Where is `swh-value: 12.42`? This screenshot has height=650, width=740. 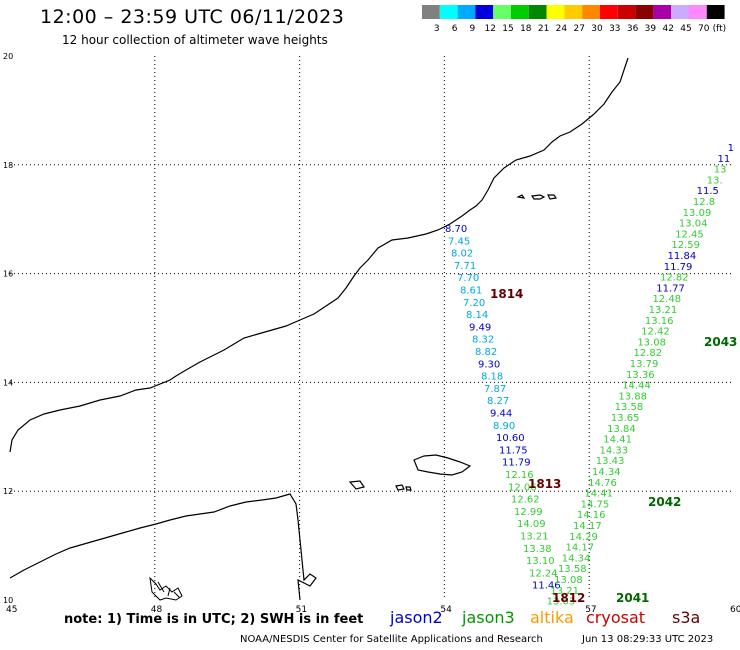 swh-value: 12.42 is located at coordinates (655, 332).